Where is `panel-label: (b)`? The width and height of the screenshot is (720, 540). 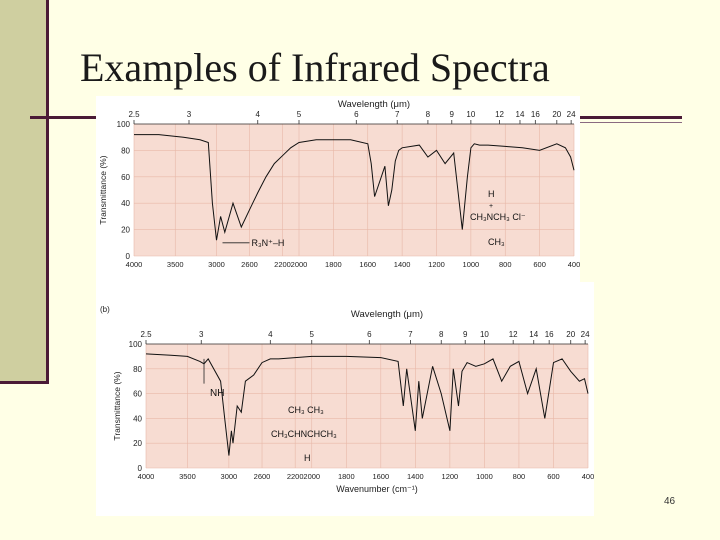
panel-label: (b) is located at coordinates (105, 309).